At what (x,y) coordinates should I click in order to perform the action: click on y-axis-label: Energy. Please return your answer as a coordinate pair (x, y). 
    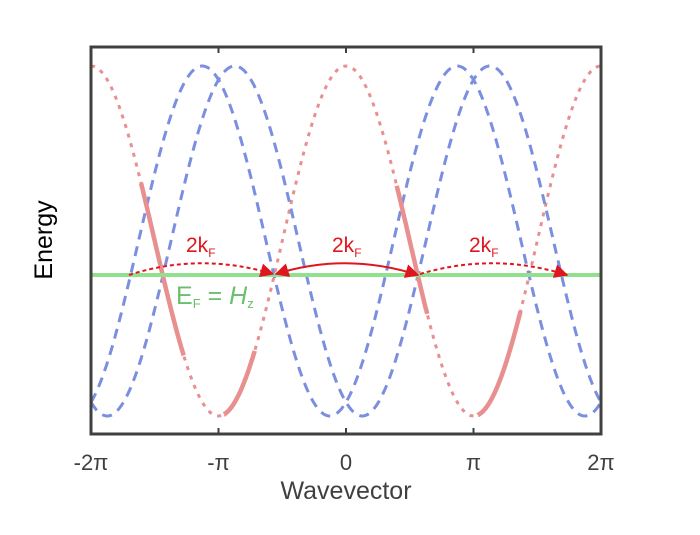
    Looking at the image, I should click on (44, 240).